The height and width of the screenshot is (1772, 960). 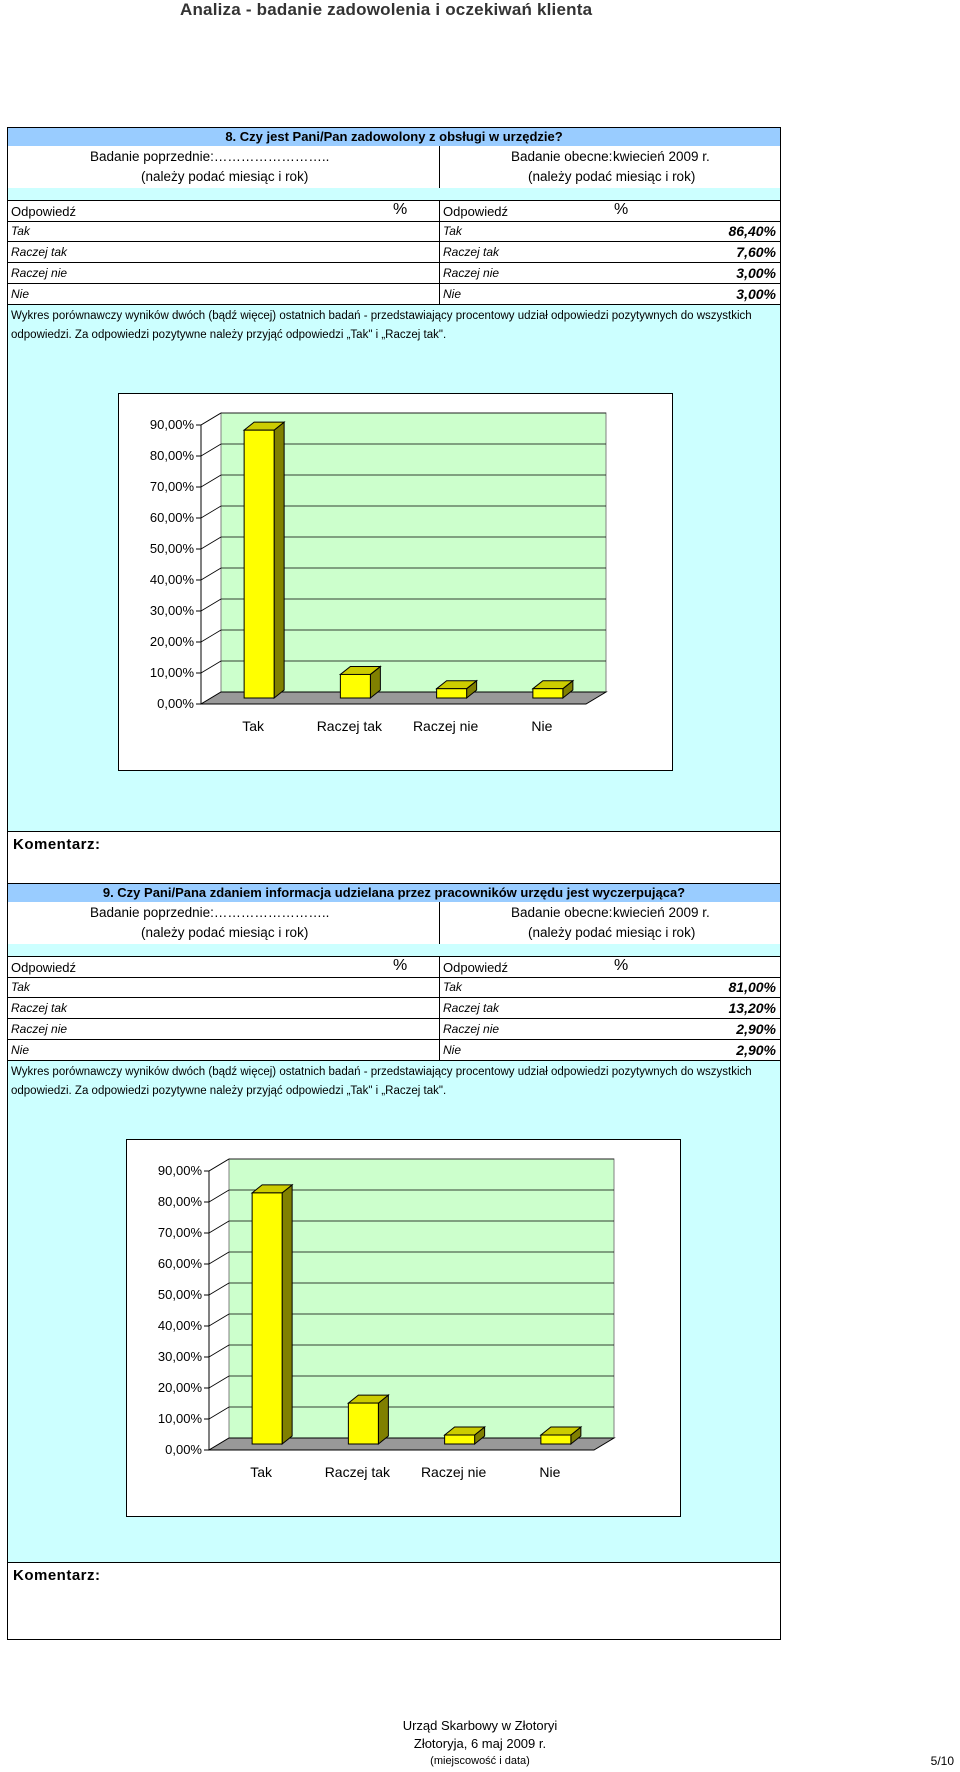 What do you see at coordinates (172, 517) in the screenshot?
I see `y-tick-label: 60,00%` at bounding box center [172, 517].